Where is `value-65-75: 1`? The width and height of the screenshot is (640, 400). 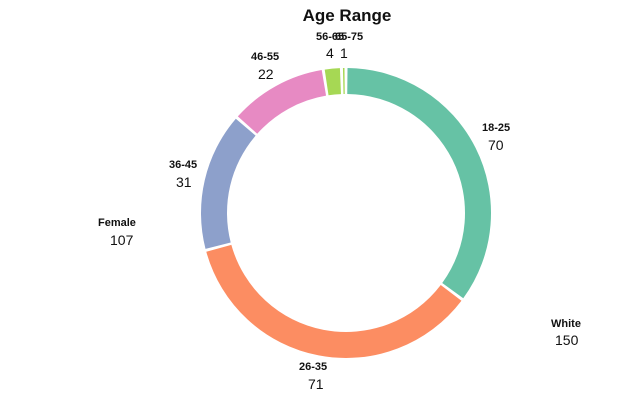
value-65-75: 1 is located at coordinates (344, 53).